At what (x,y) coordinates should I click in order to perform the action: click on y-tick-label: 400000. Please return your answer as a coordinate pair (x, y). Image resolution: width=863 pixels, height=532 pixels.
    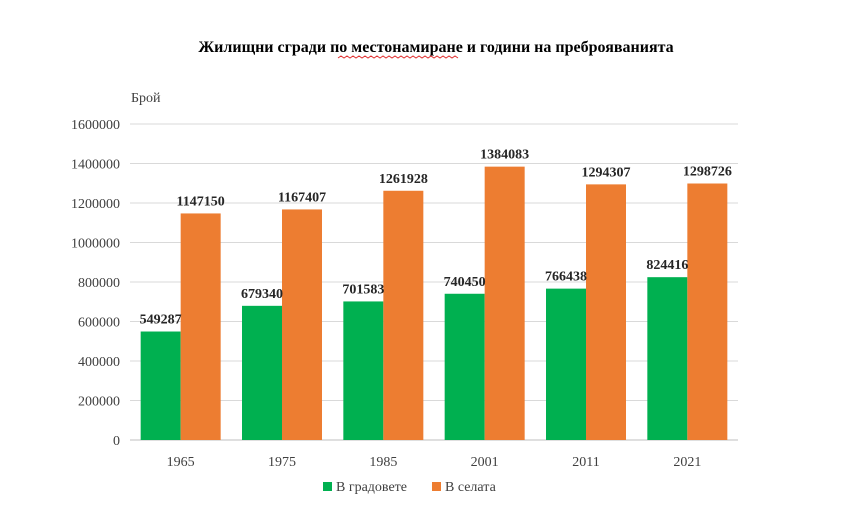
    Looking at the image, I should click on (99, 362).